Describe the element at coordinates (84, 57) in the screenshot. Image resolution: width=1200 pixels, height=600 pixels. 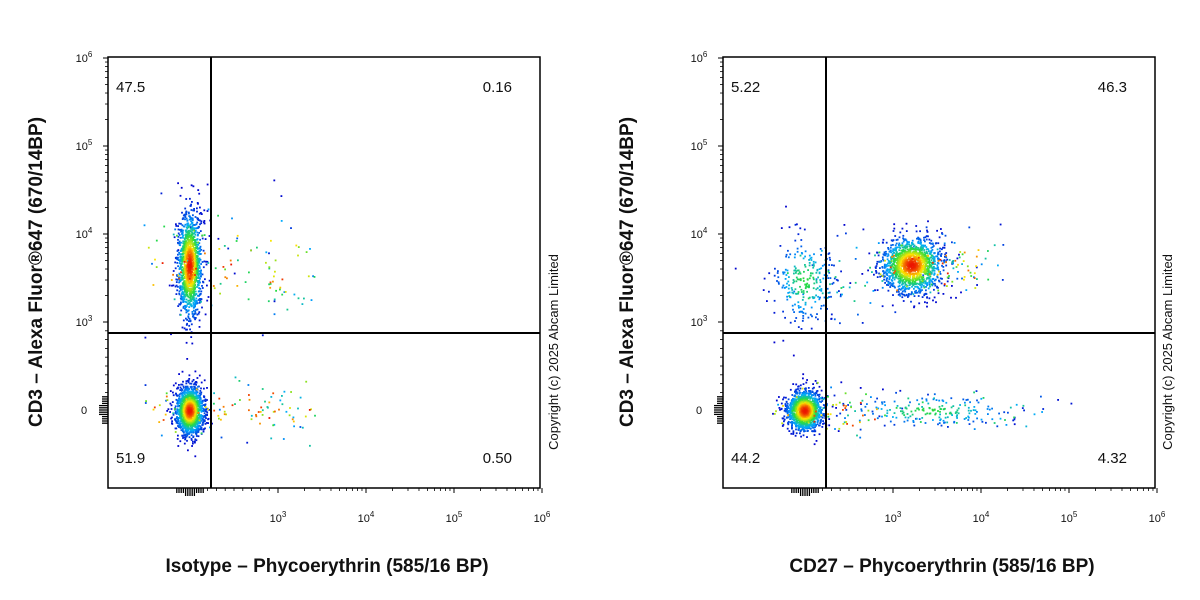
I see `y-tick-label: 106` at that location.